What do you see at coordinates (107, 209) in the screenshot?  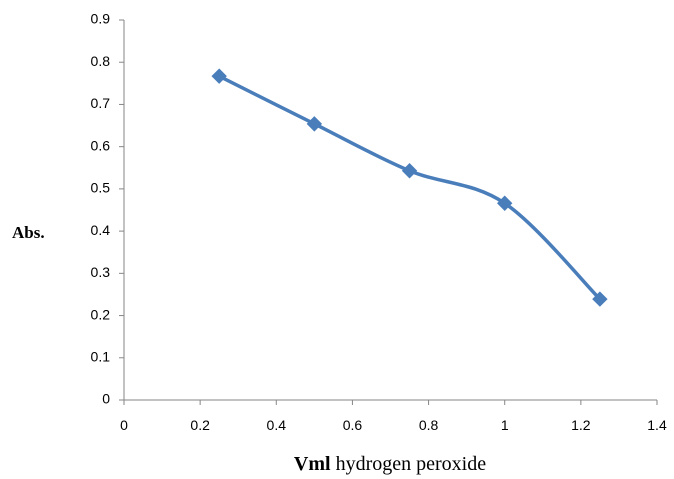 I see `y-ticks: 0 0.1 0.2 0.3 0.4 0.5 0.6 0.7 0.8 0.9` at bounding box center [107, 209].